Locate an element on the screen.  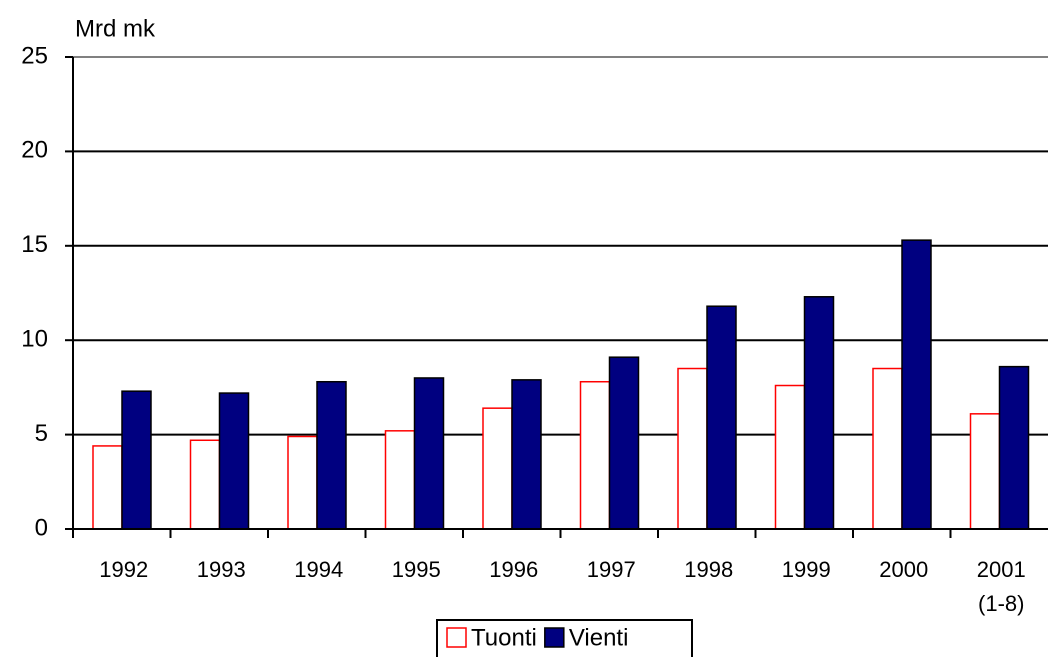
x-tick-label: 1996 is located at coordinates (513, 569).